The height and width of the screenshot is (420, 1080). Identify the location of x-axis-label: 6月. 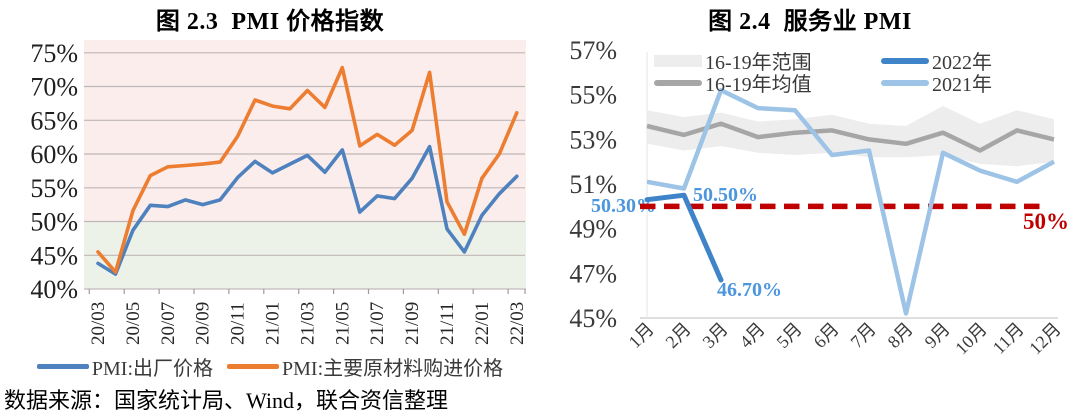
(826, 335).